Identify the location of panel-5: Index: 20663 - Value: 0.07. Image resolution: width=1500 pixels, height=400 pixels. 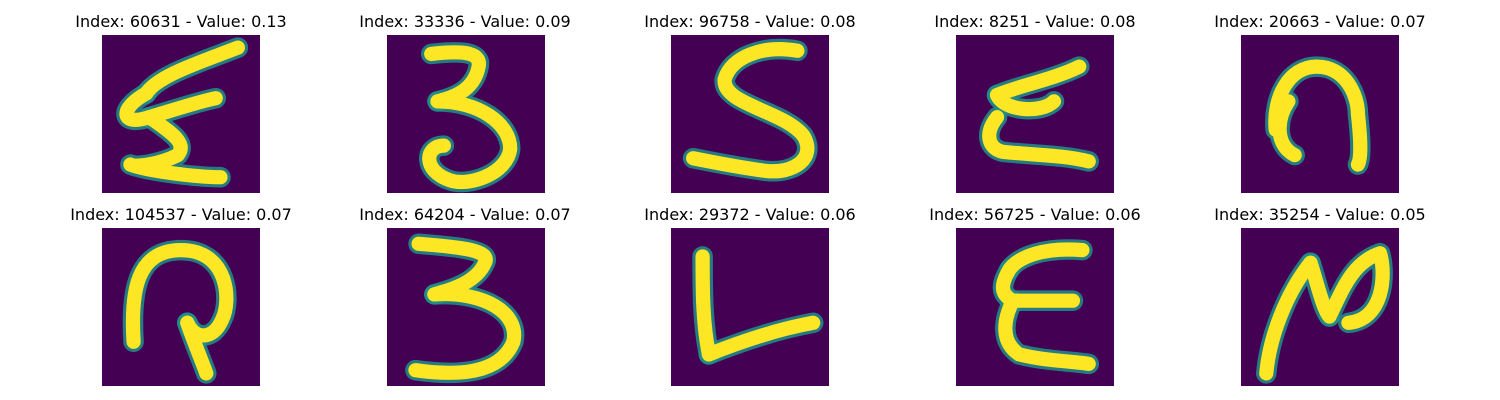
(1320, 102).